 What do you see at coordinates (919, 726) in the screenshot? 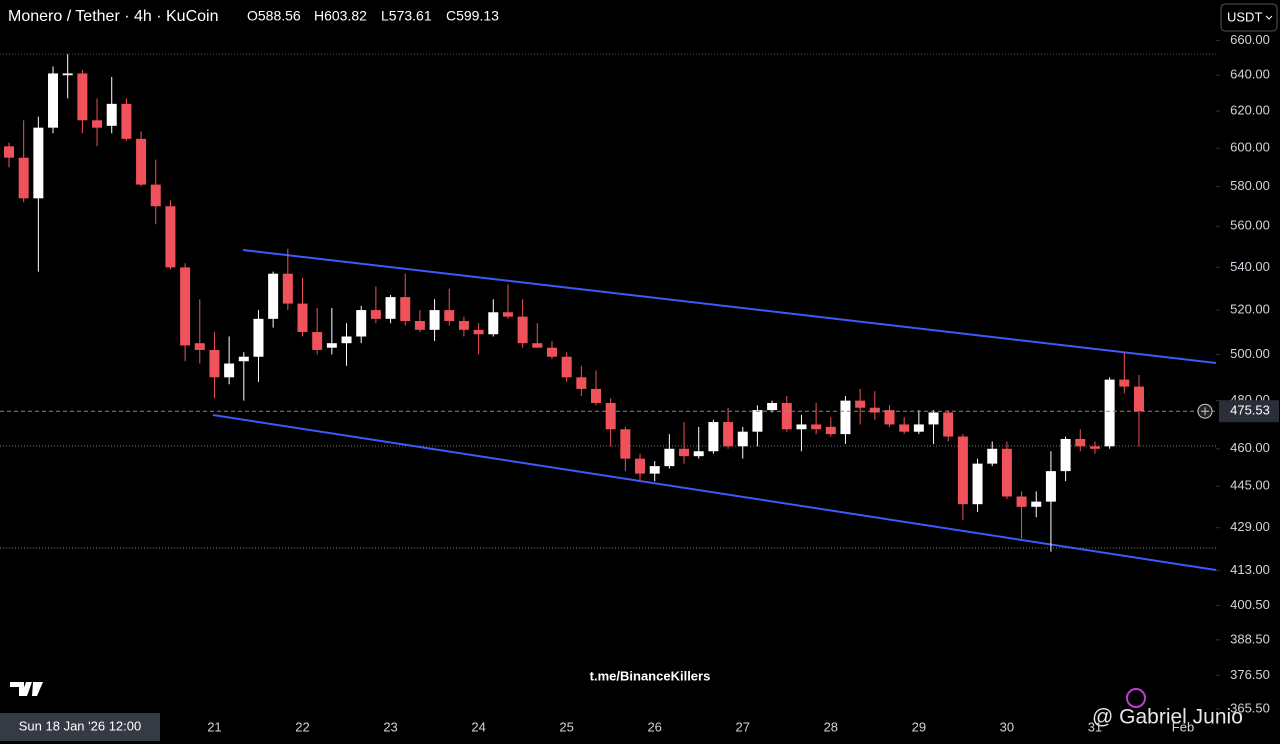
I see `x-tick-label: 29` at bounding box center [919, 726].